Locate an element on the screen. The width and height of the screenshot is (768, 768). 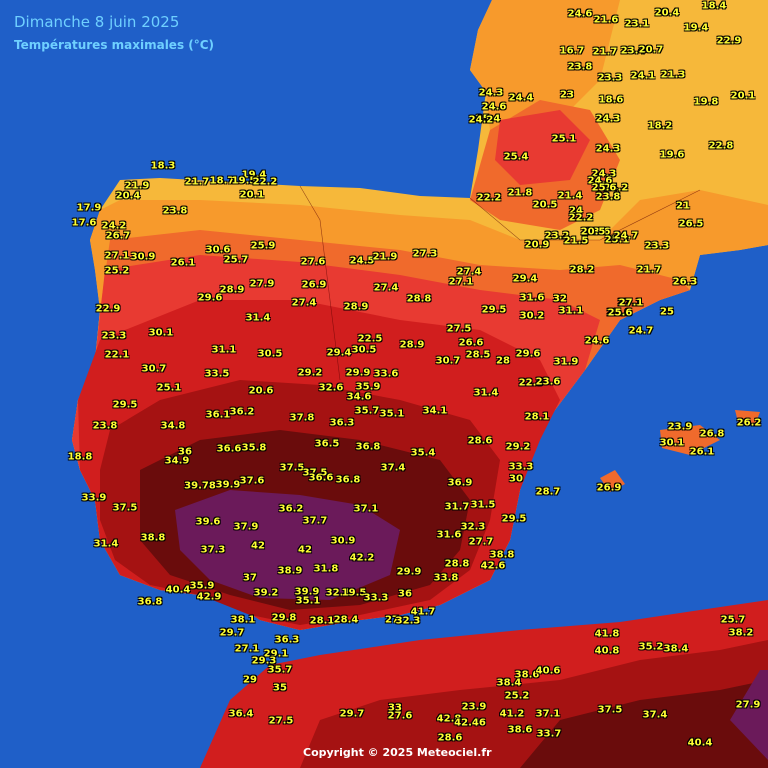
station-temperature: 21.6 is located at coordinates (606, 20).